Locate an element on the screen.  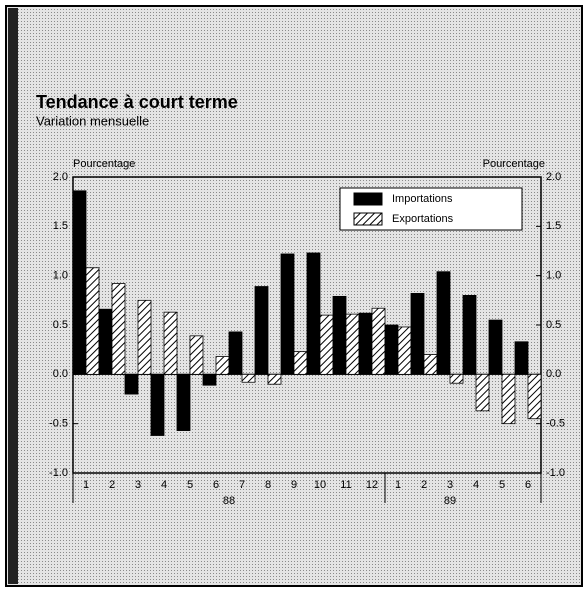
y2-tick-label: 2.0 is located at coordinates (553, 177).